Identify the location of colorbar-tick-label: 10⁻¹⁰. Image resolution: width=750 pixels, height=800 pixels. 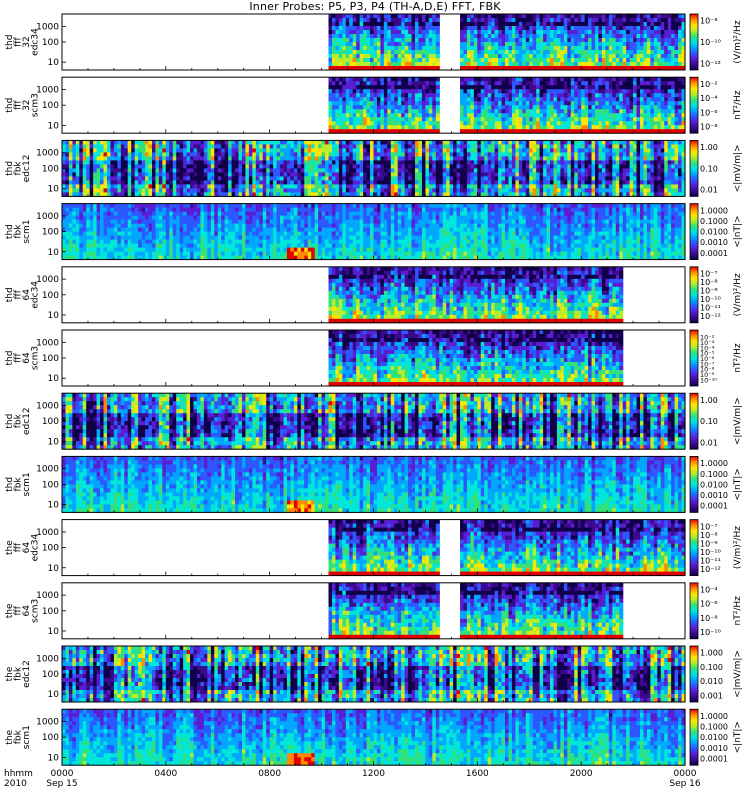
(710, 42).